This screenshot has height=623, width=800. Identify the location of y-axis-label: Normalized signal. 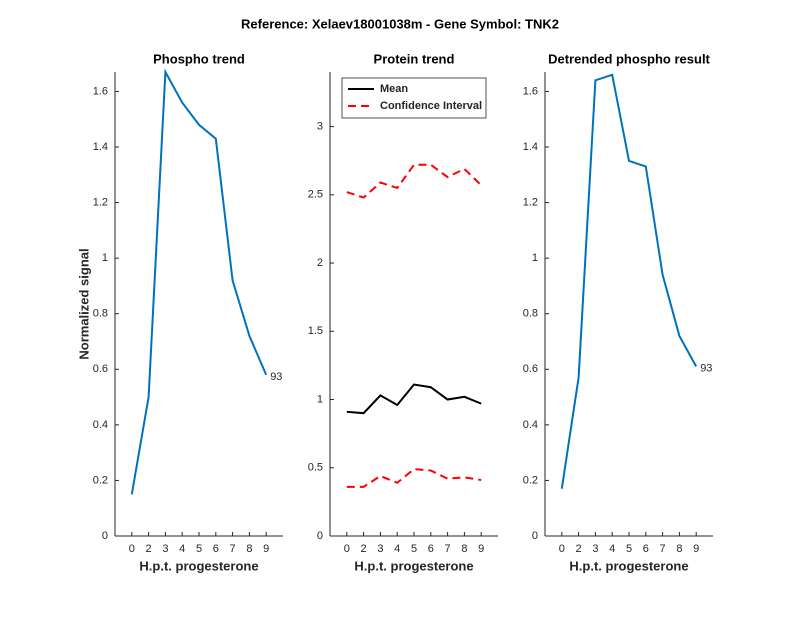
(83, 303).